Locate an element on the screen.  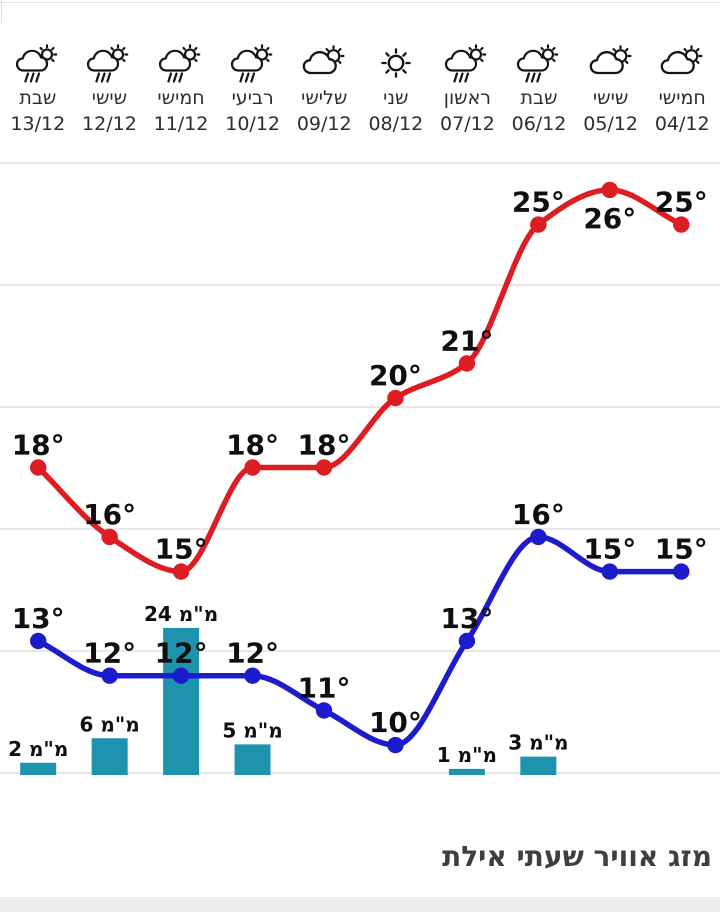
day-column: חמישי 11/12 is located at coordinates (181, 75).